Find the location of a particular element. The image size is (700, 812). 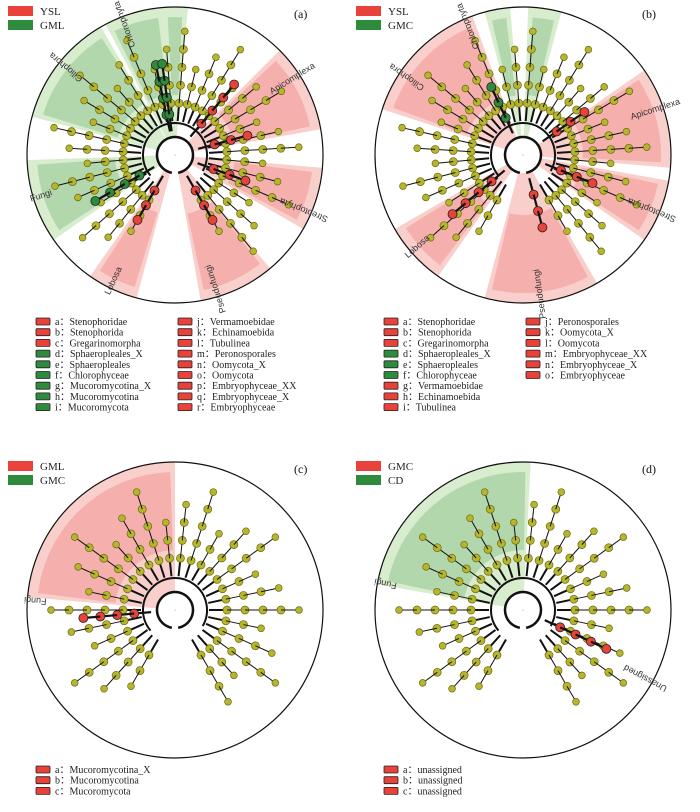

legend-swatch-green is located at coordinates (368, 25).